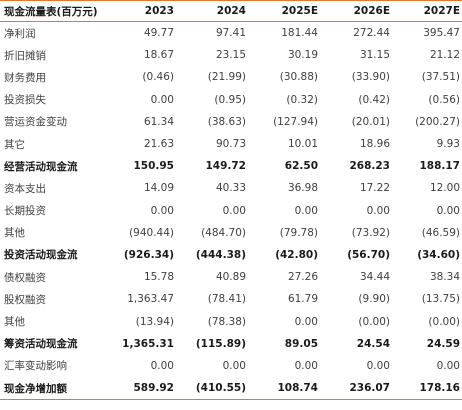 Image resolution: width=462 pixels, height=410 pixels. Describe the element at coordinates (20, 33) in the screenshot. I see `row-label: 净利润` at that location.